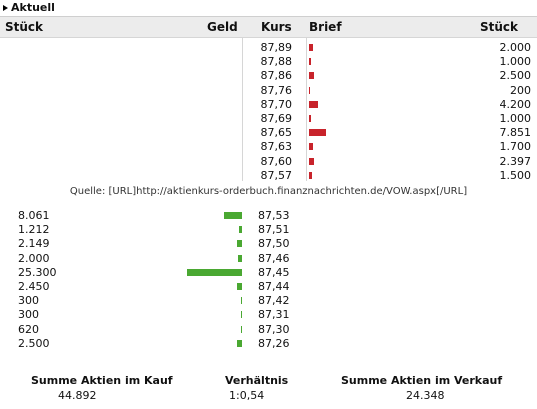  What do you see at coordinates (257, 380) in the screenshot?
I see `summary-ratio-label: Verhältnis` at bounding box center [257, 380].